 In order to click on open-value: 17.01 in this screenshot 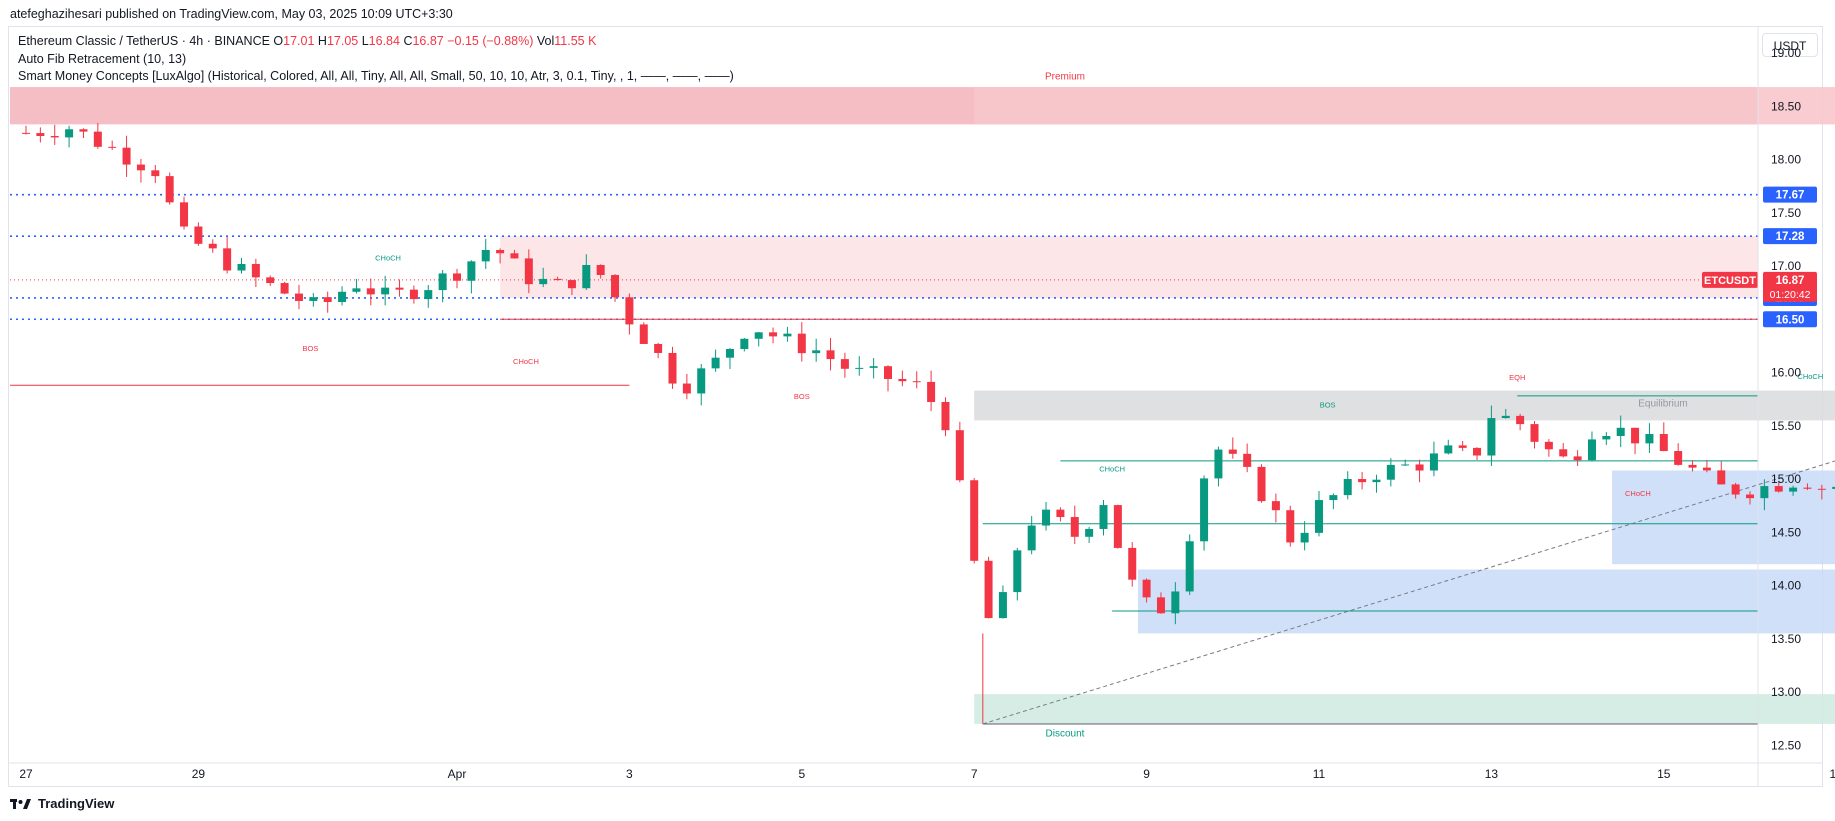, I will do `click(299, 41)`.